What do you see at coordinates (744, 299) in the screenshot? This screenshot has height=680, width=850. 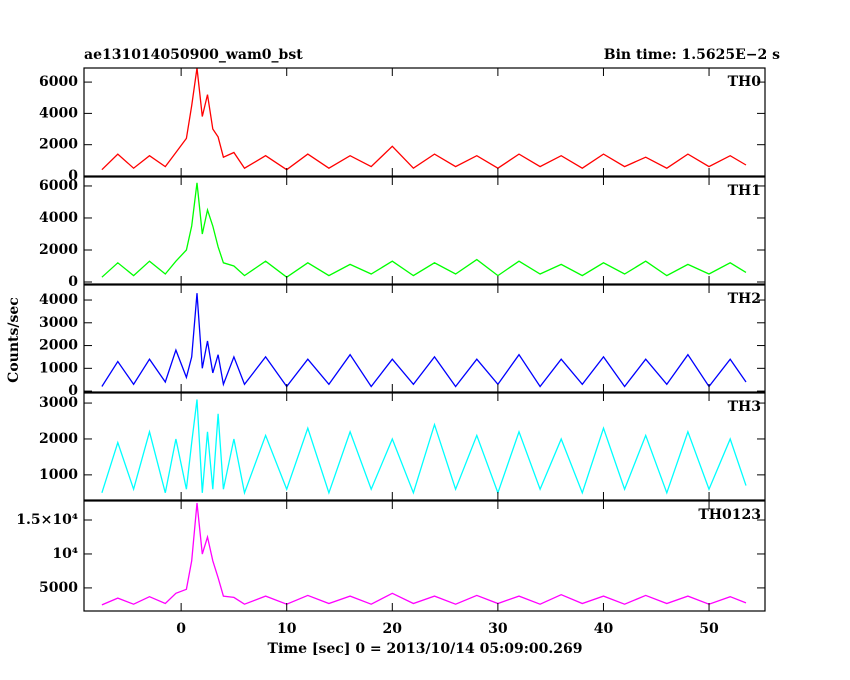 I see `panel-label: TH2` at bounding box center [744, 299].